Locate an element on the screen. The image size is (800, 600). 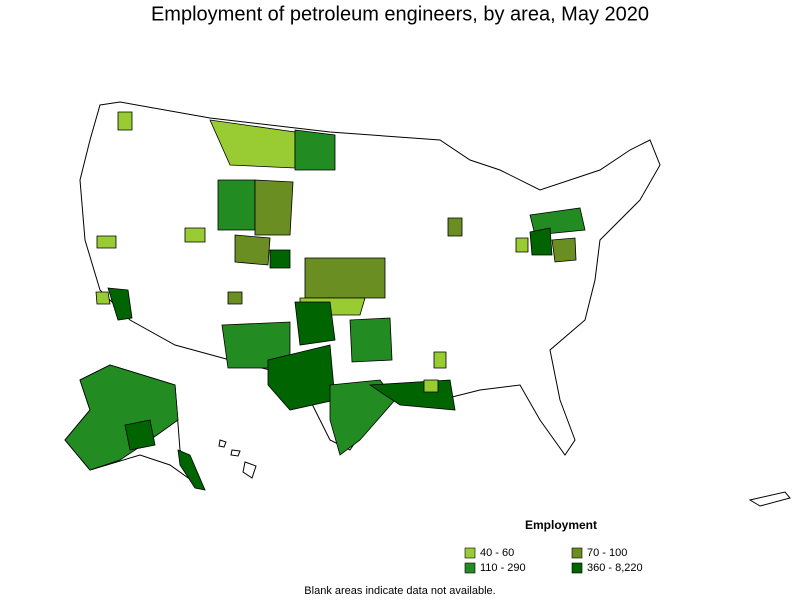
legend-label: 110 - 290 is located at coordinates (503, 568).